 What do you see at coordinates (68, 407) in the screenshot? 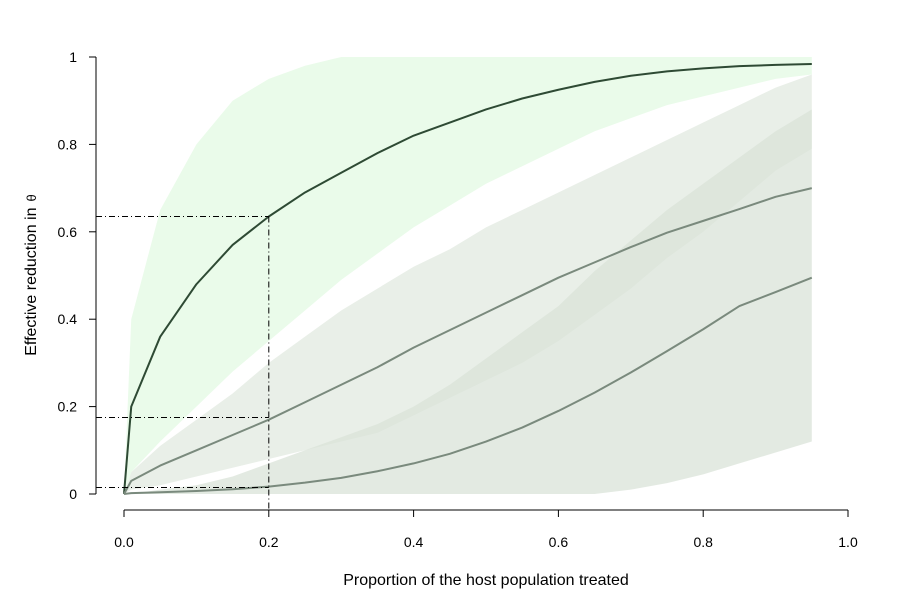
I see `y-tick-label: 0.2` at bounding box center [68, 407].